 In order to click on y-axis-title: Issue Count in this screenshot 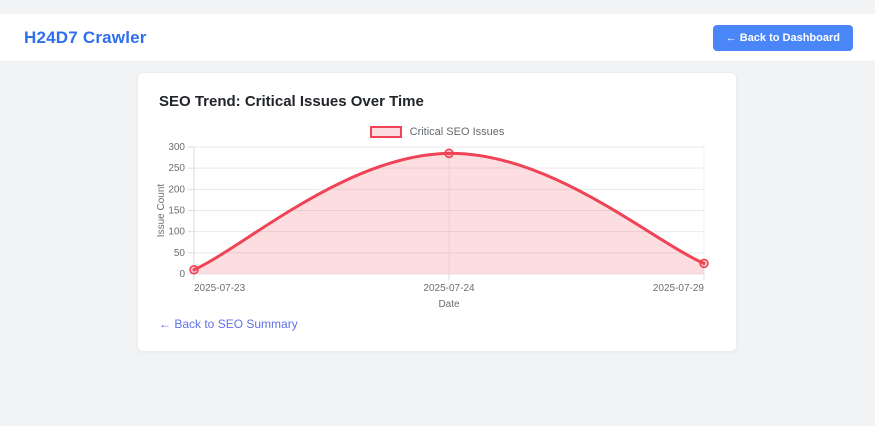, I will do `click(161, 211)`.